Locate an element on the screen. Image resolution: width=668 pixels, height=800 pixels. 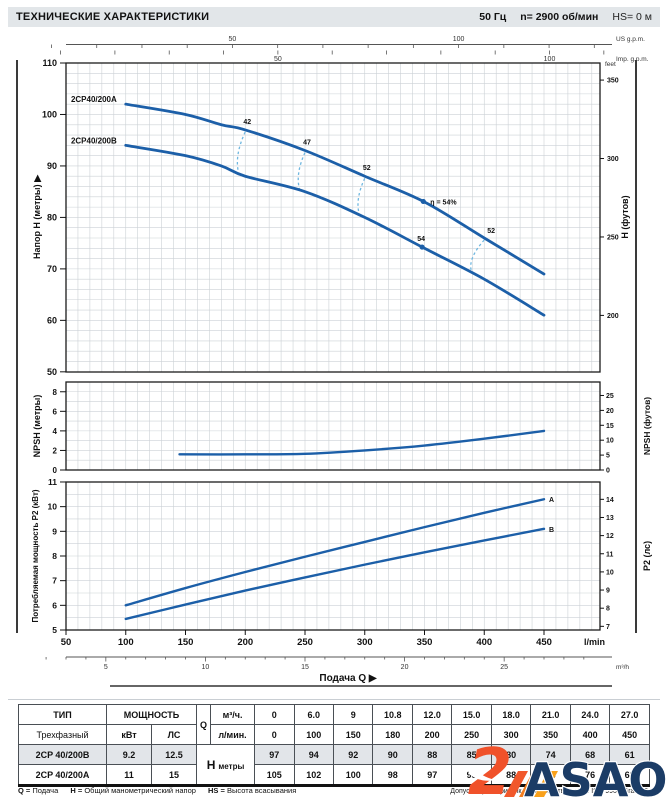
h-a-1: 102 is located at coordinates (313, 775).